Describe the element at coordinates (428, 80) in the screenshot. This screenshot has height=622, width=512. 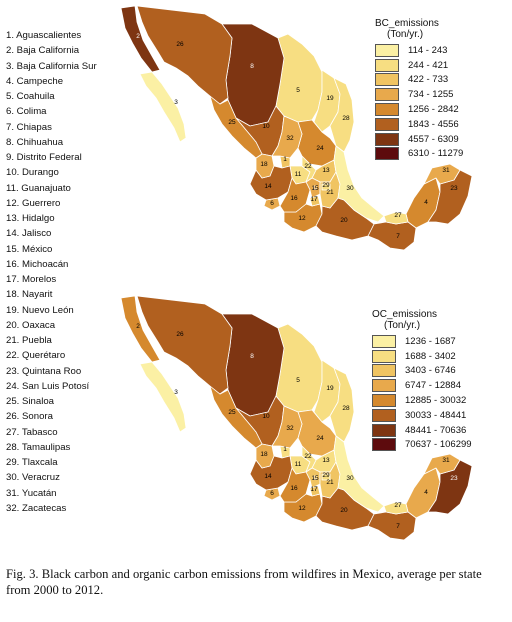
I see `legend-label: 422 - 733` at that location.